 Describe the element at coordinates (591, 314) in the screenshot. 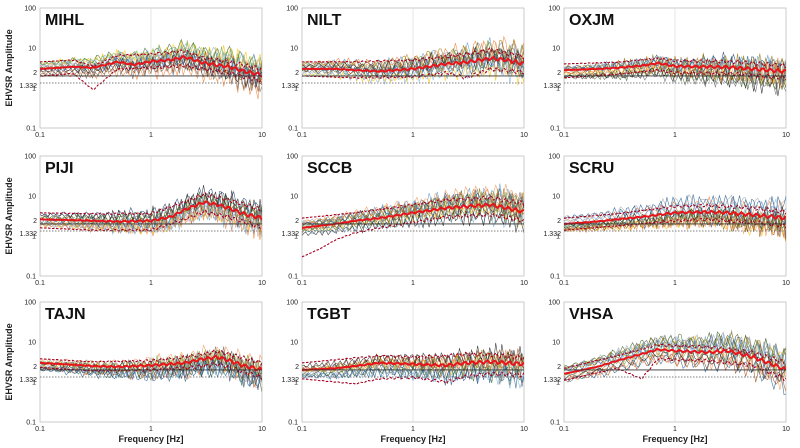

I see `station-label: VHSA` at that location.